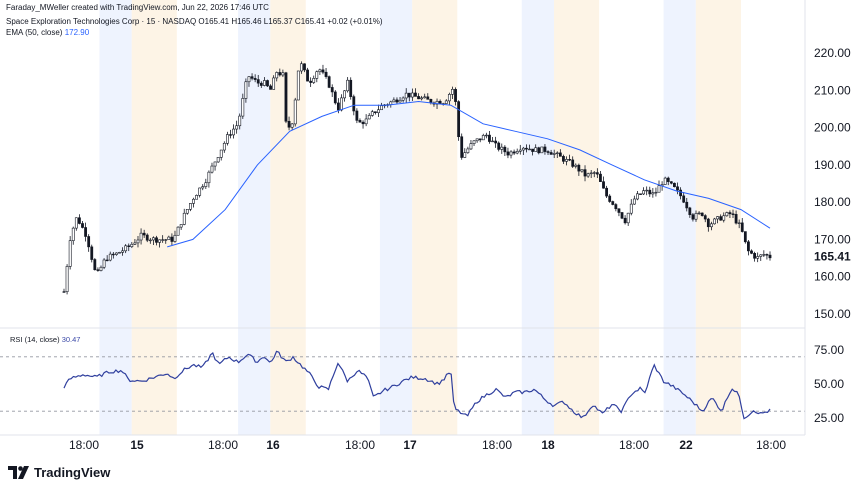 This screenshot has height=491, width=860. I want to click on price-tick-label: 160.00, so click(832, 277).